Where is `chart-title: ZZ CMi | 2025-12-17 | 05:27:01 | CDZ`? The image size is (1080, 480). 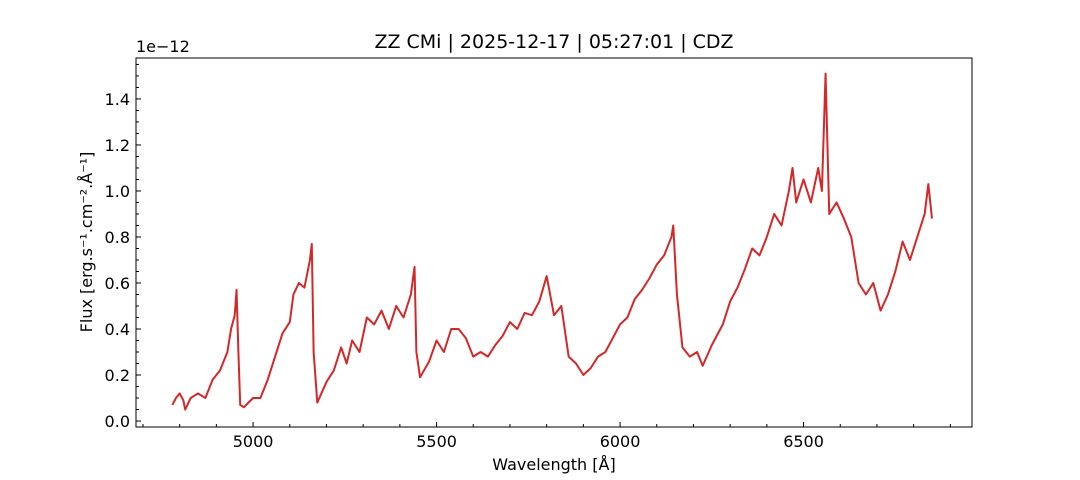
chart-title: ZZ CMi | 2025-12-17 | 05:27:01 | CDZ is located at coordinates (553, 42).